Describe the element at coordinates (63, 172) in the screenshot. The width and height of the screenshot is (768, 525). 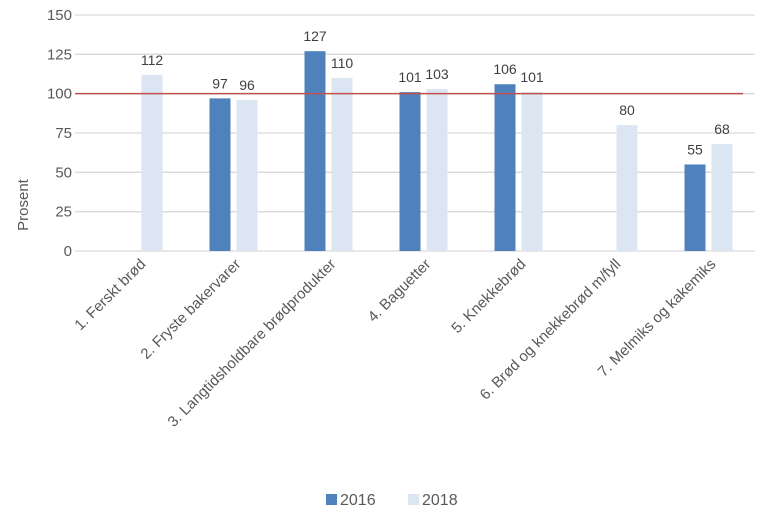
I see `y-tick-label: 50` at that location.